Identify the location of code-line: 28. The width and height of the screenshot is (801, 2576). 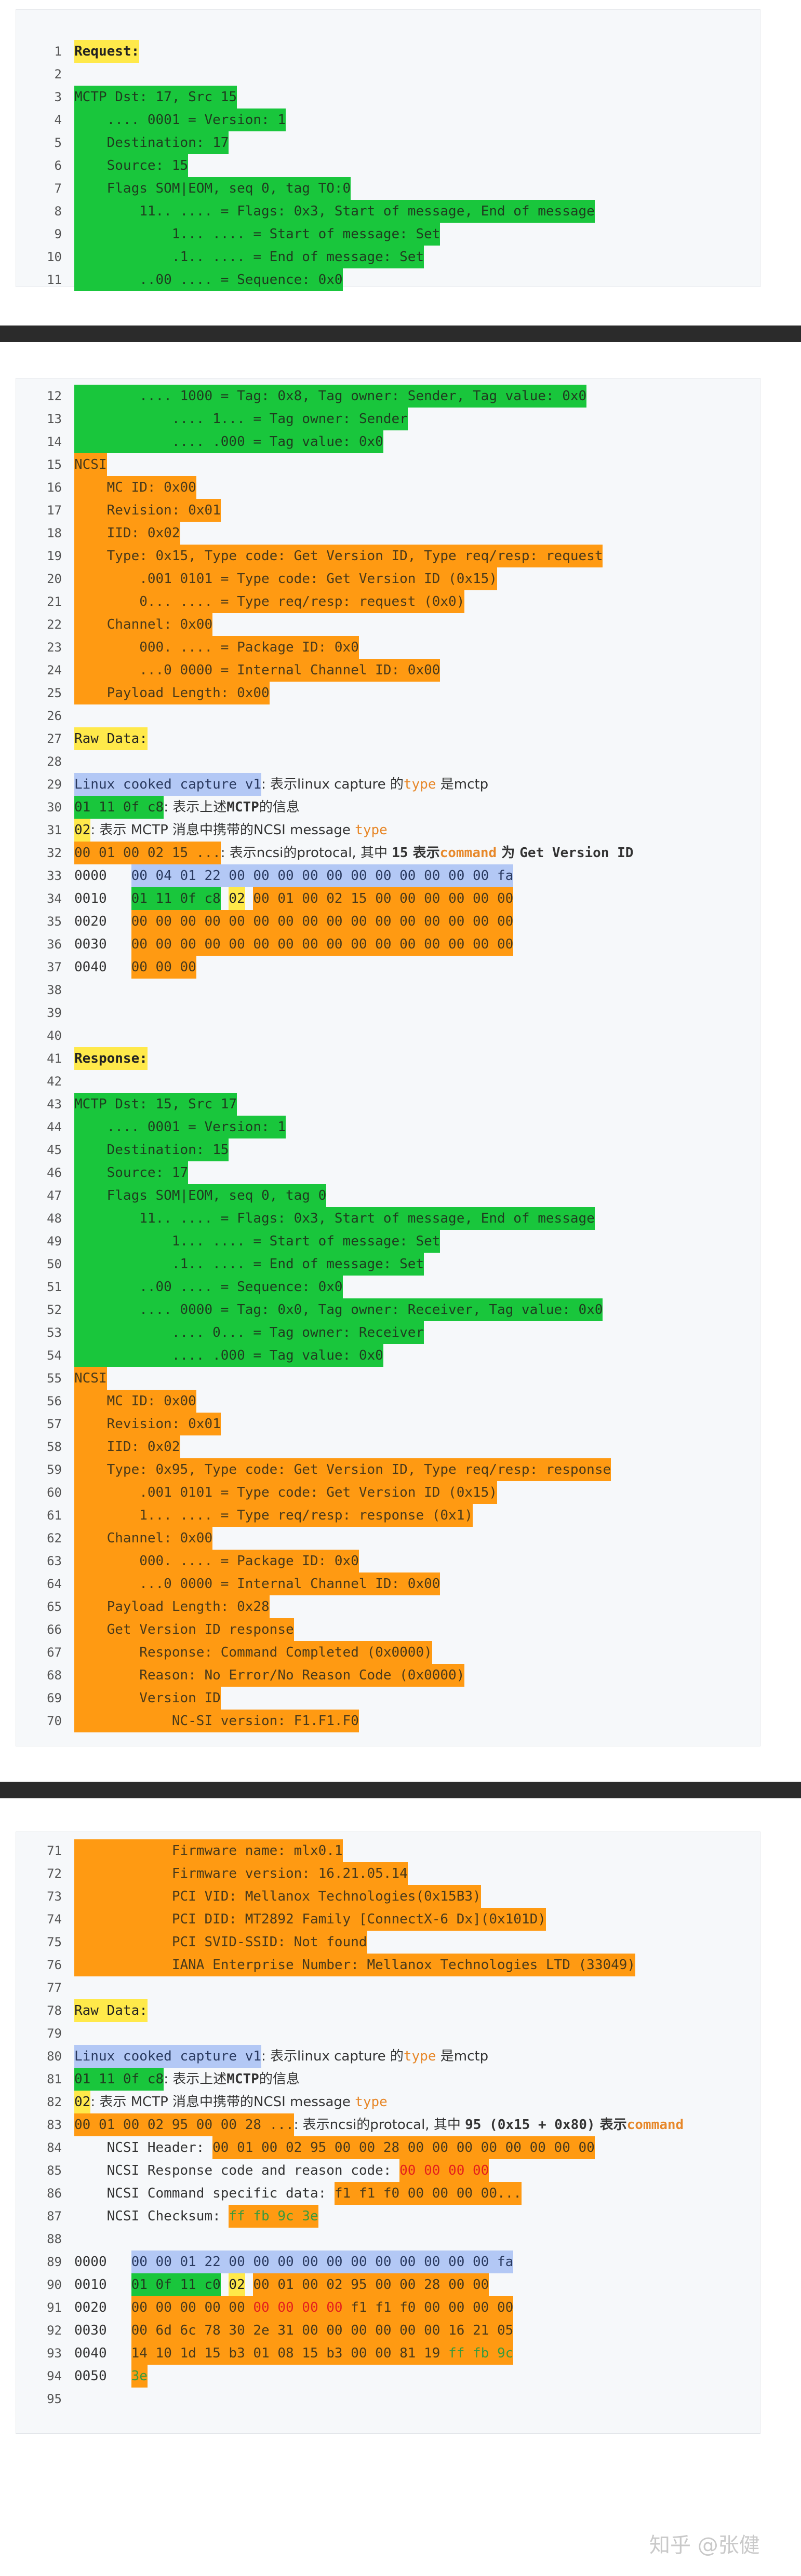
(388, 761).